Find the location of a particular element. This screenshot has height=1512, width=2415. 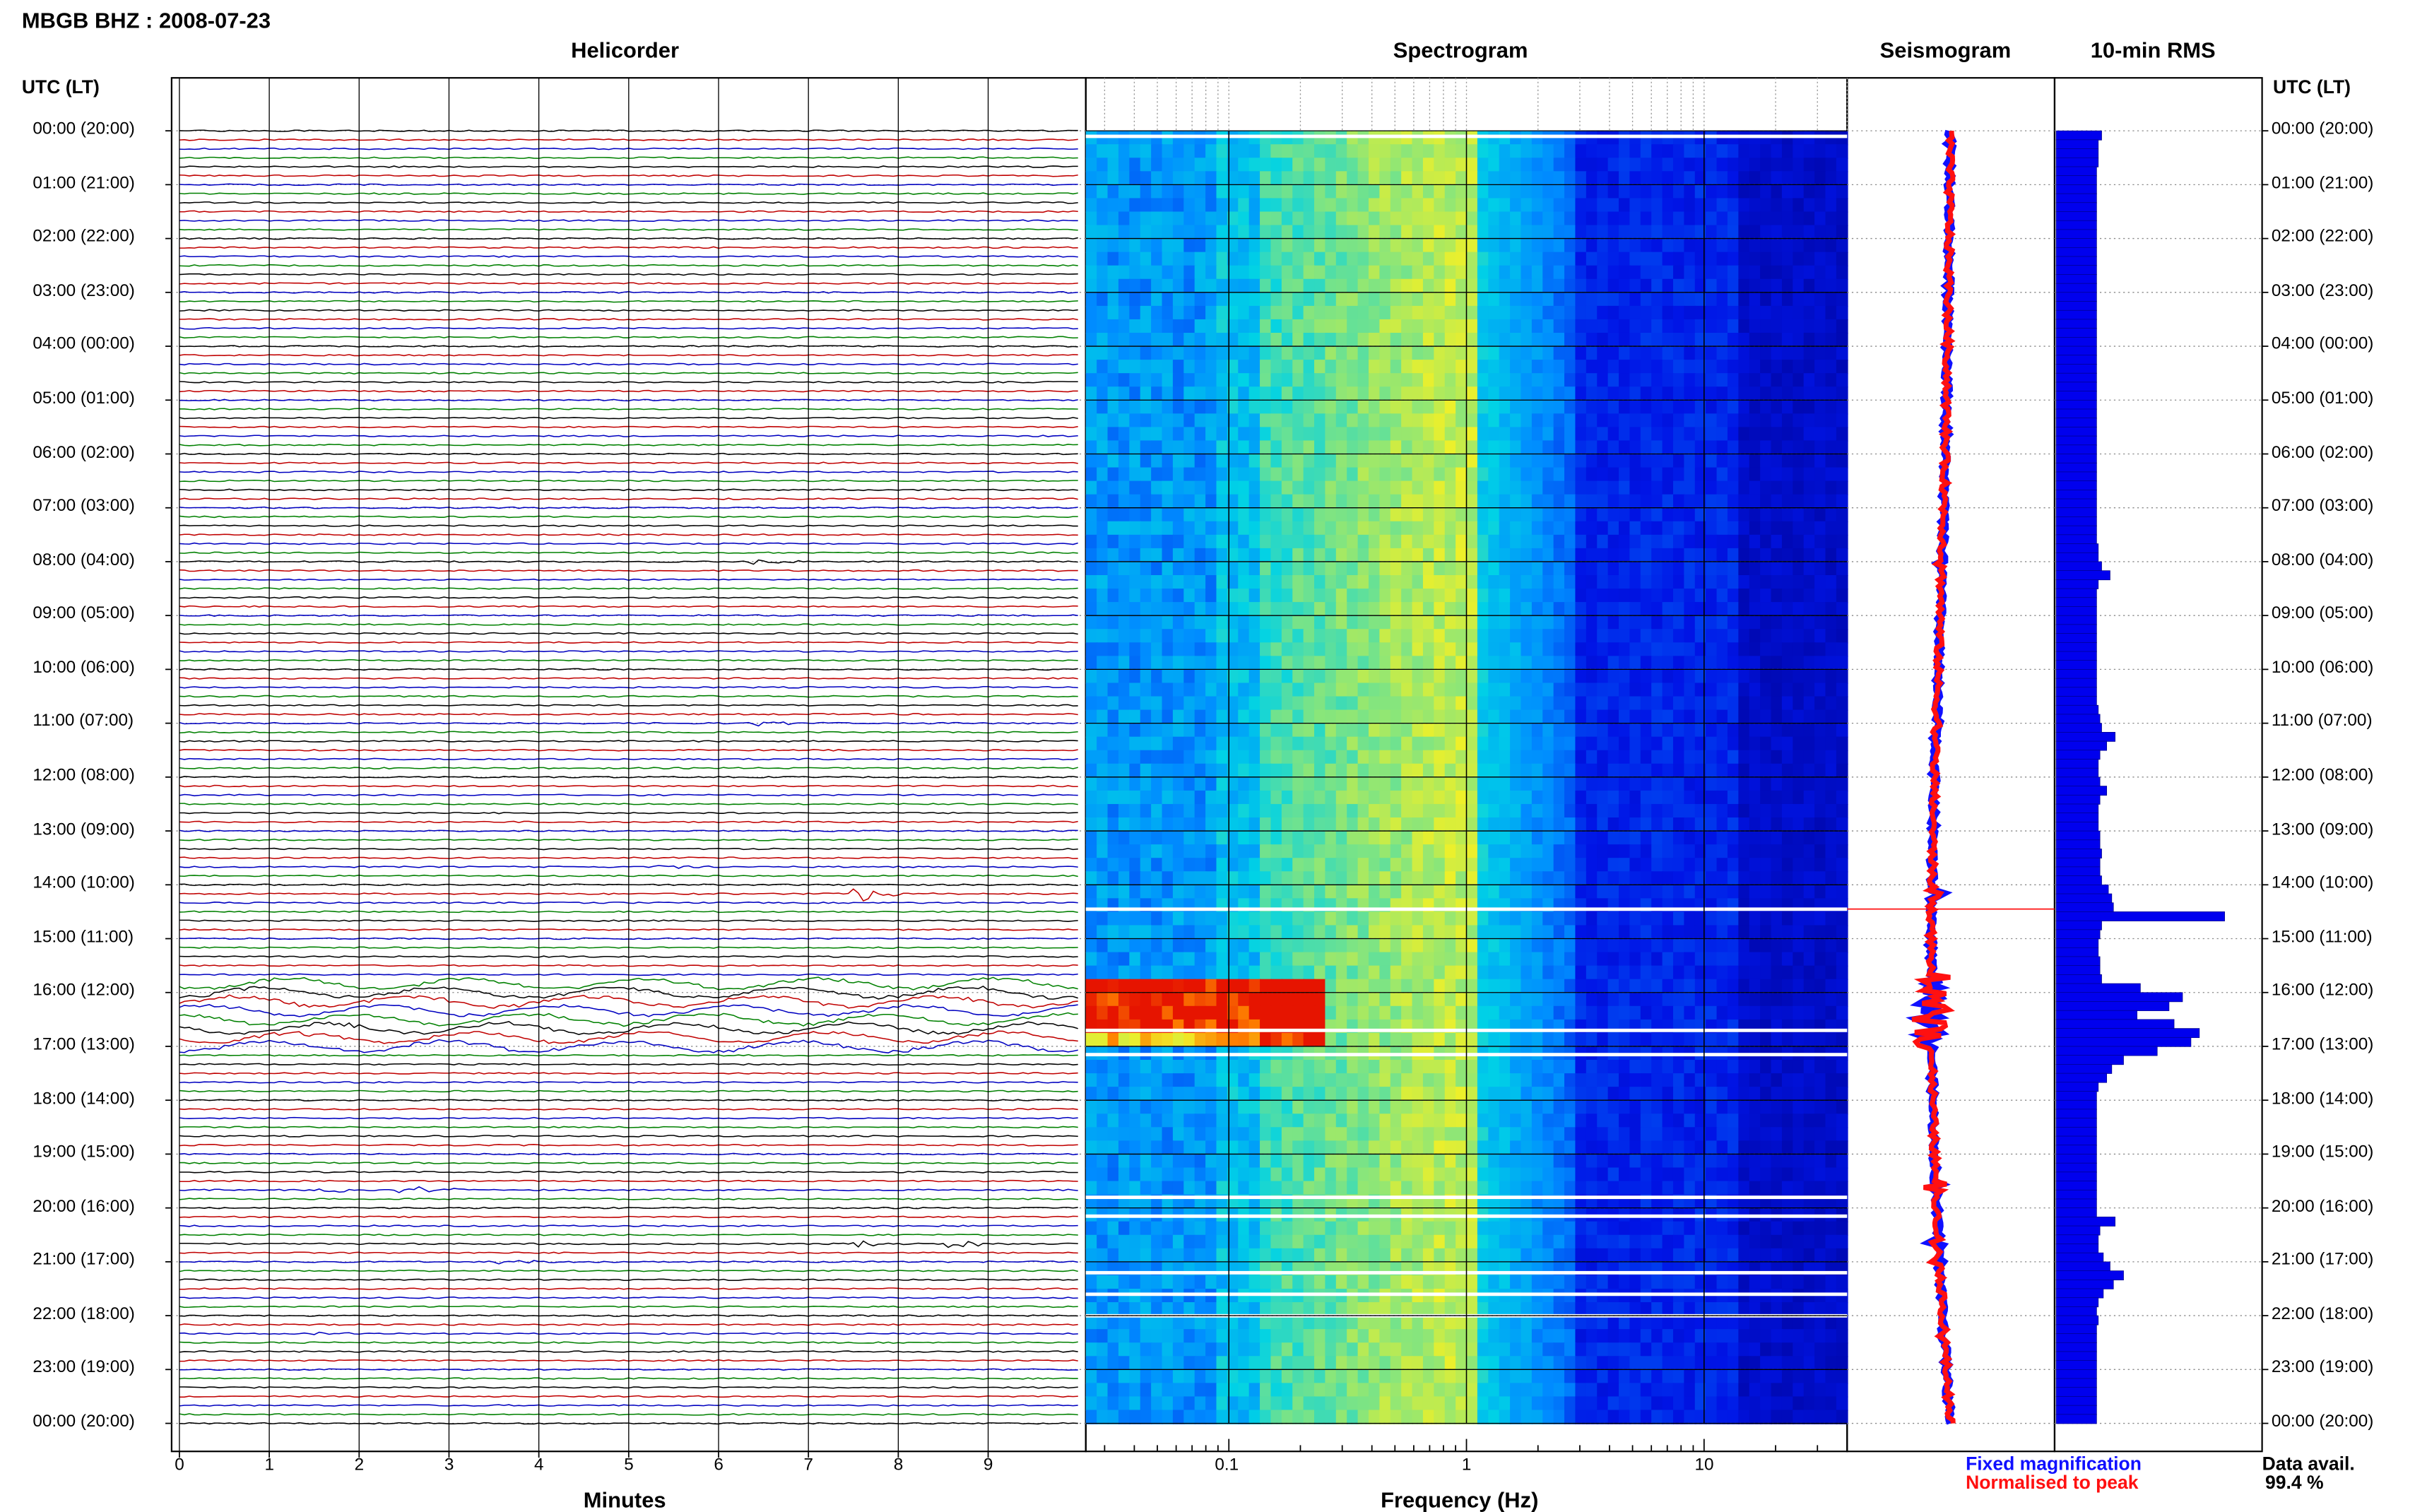

minute-tick-label: 7 is located at coordinates (809, 1465).